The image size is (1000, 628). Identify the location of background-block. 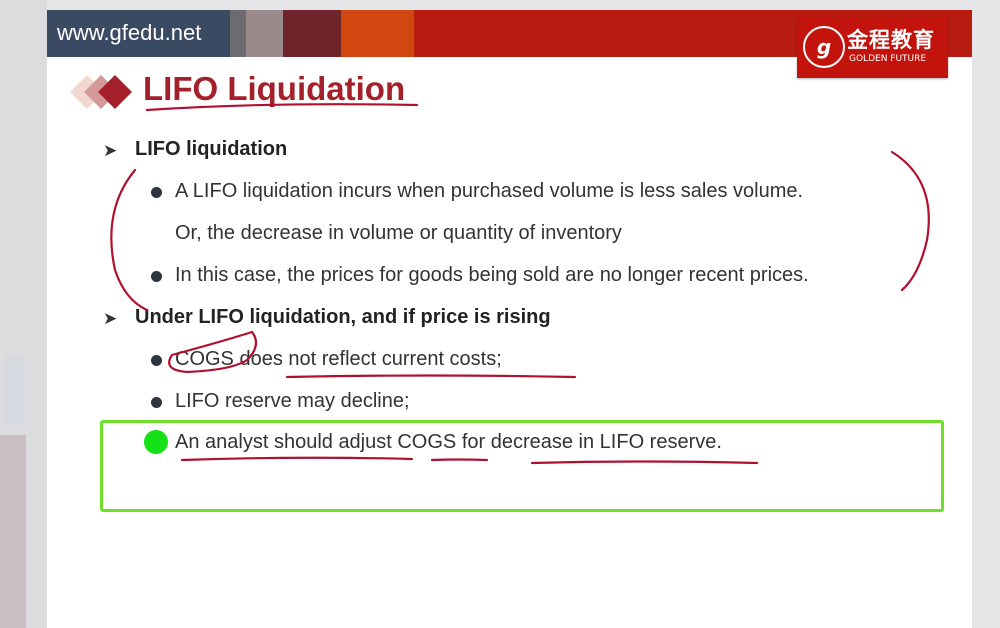
(13, 531).